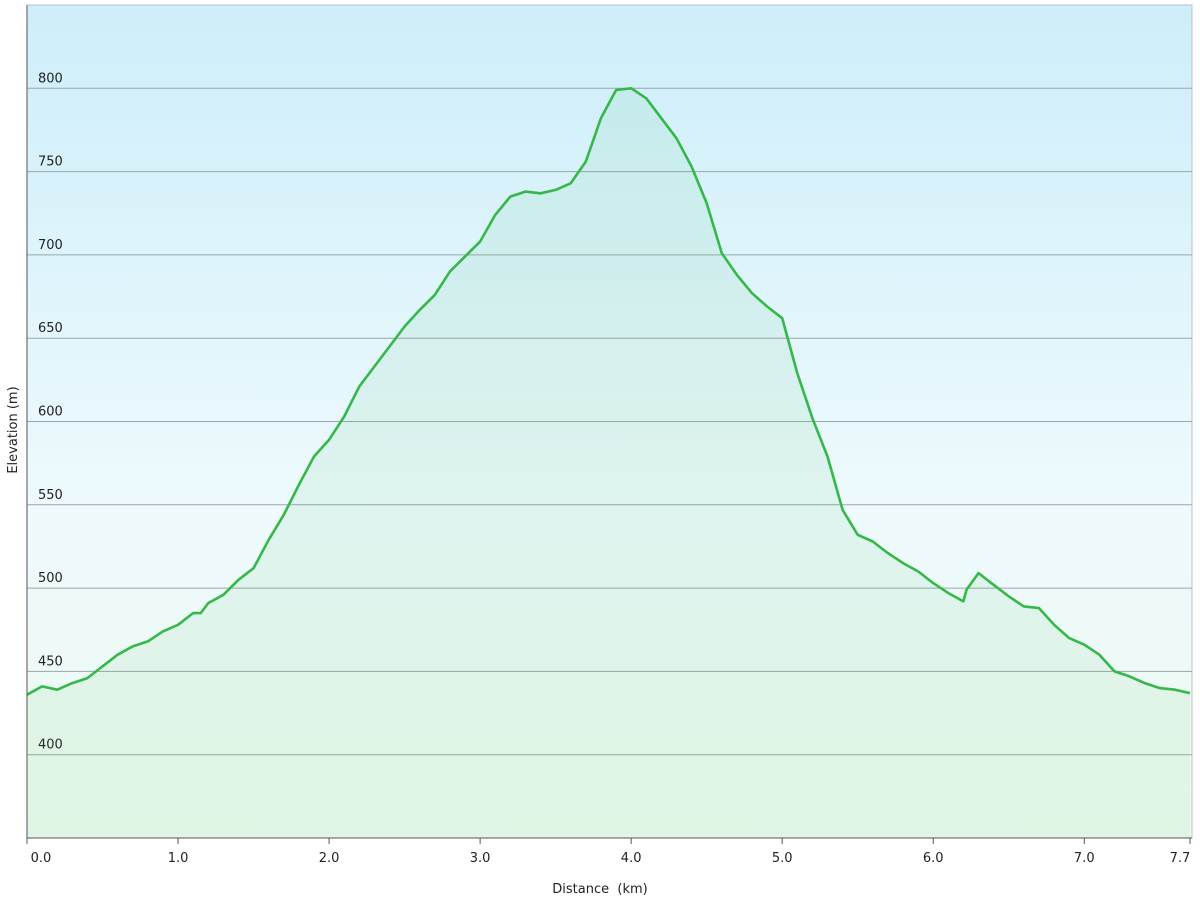 Image resolution: width=1200 pixels, height=900 pixels. I want to click on y-tick-label: 700, so click(50, 245).